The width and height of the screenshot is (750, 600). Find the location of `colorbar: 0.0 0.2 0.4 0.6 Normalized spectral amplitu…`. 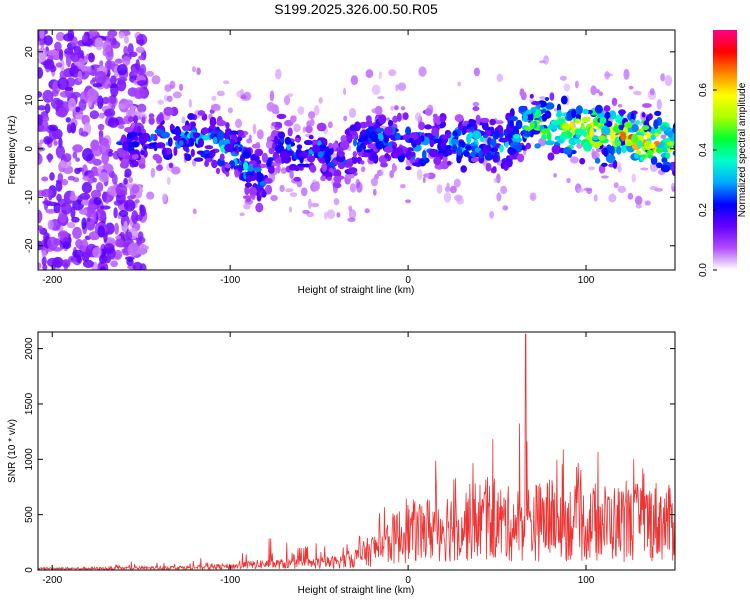

colorbar: 0.0 0.2 0.4 0.6 Normalized spectral amplitu… is located at coordinates (723, 153).